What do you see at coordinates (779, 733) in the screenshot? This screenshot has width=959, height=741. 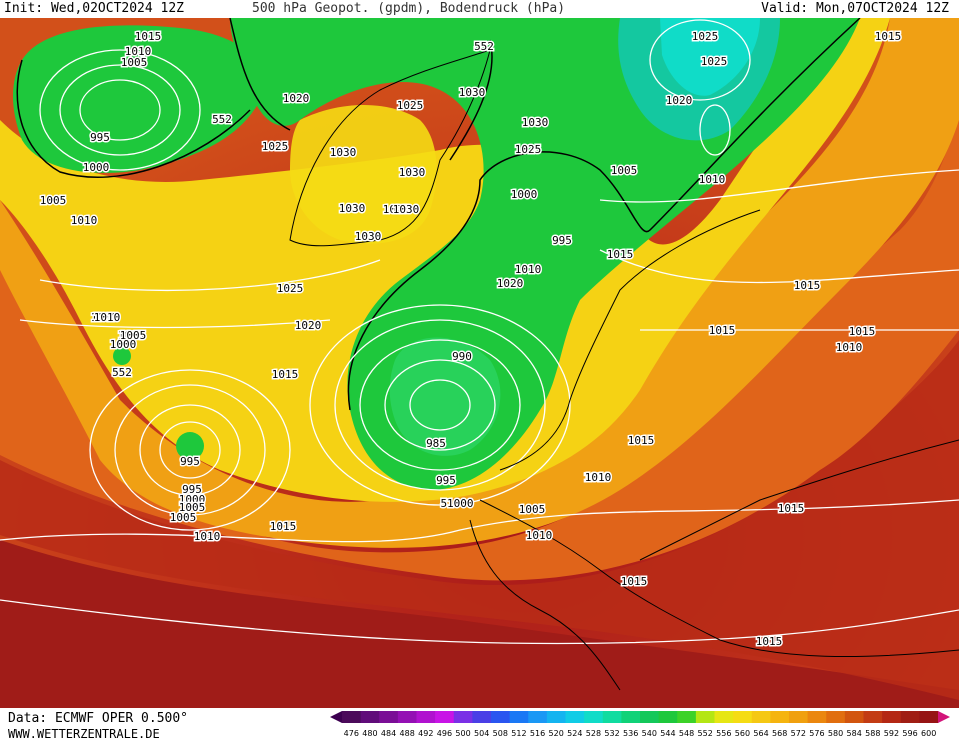 I see `colorbar-tick-label: 568` at bounding box center [779, 733].